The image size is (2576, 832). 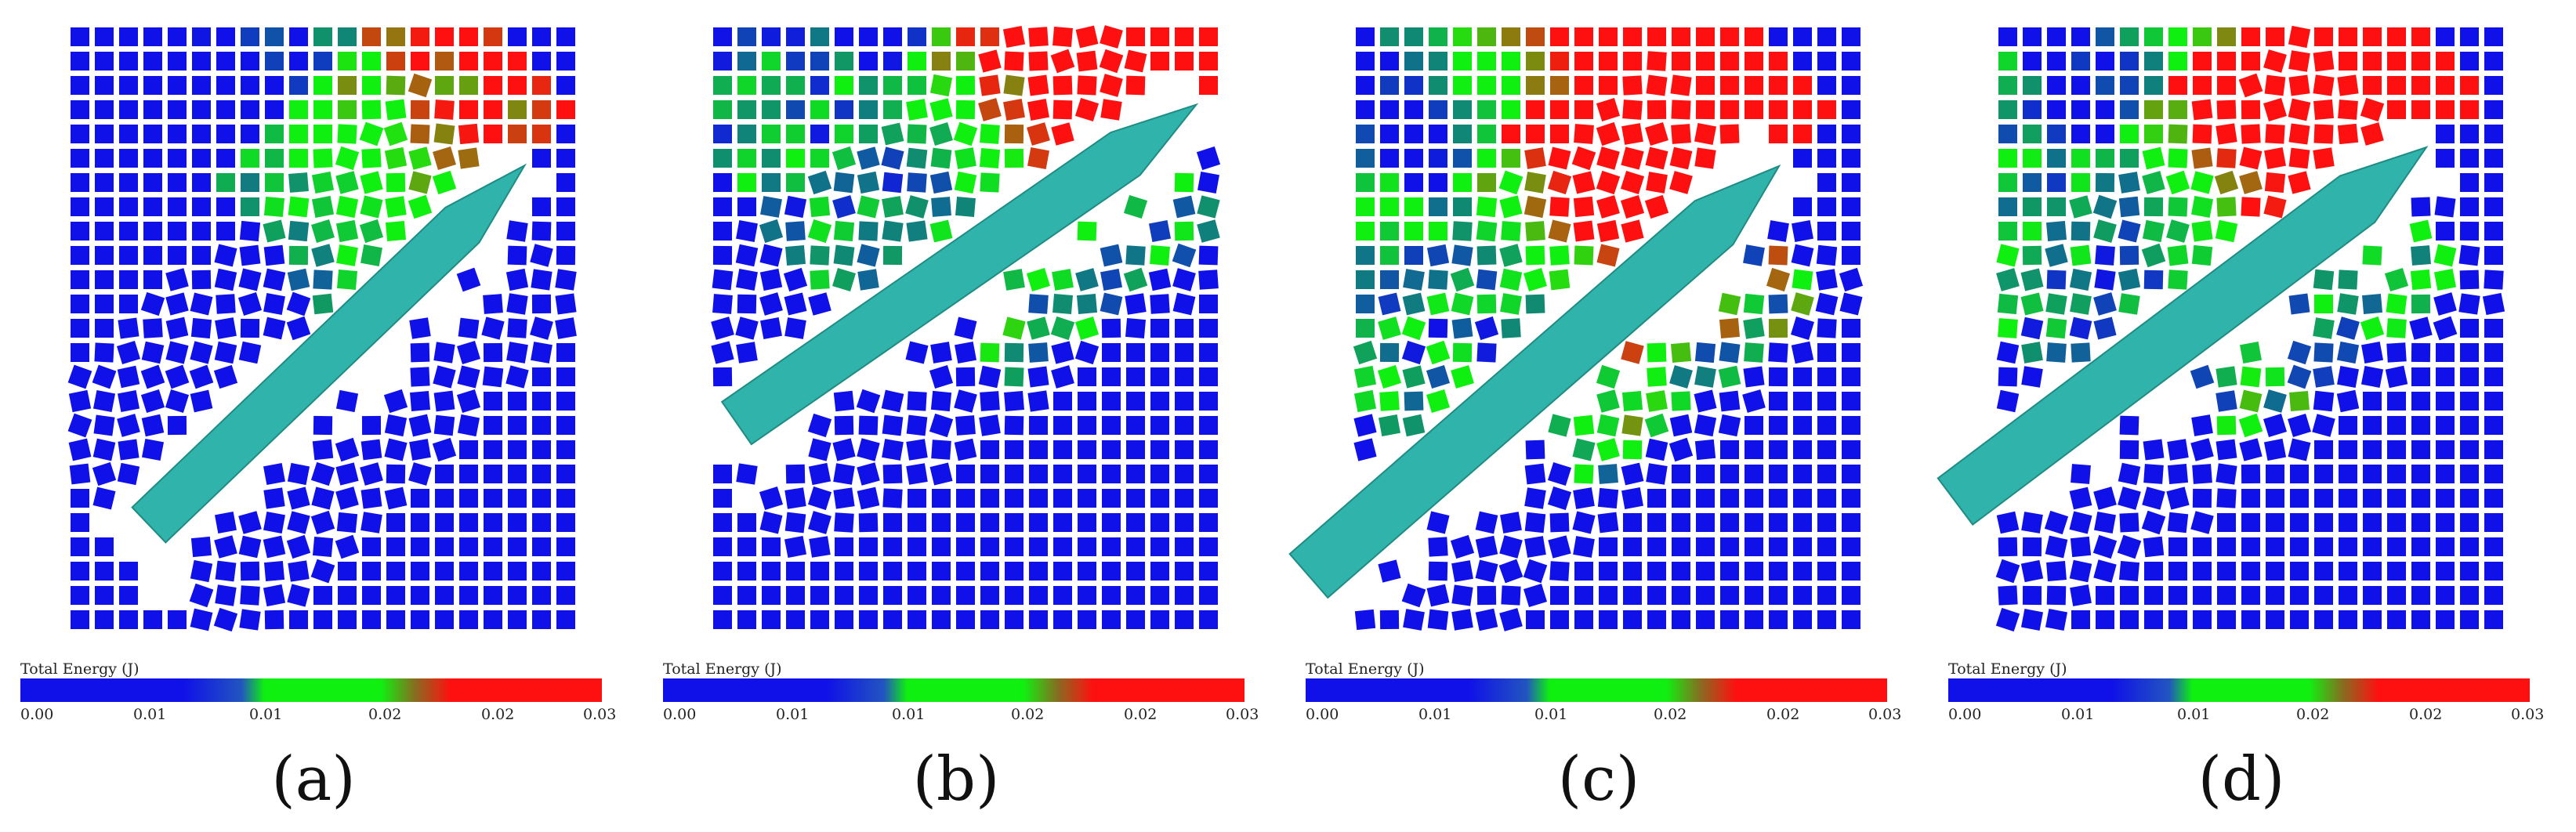 I want to click on colorbar-tick: 0.03, so click(x=2528, y=714).